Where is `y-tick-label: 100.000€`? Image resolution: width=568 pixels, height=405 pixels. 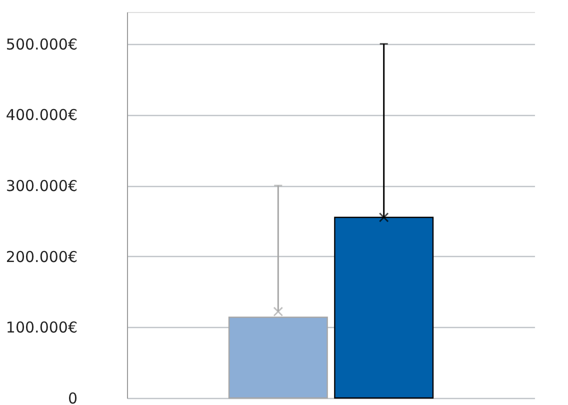
y-tick-label: 100.000€ is located at coordinates (42, 327).